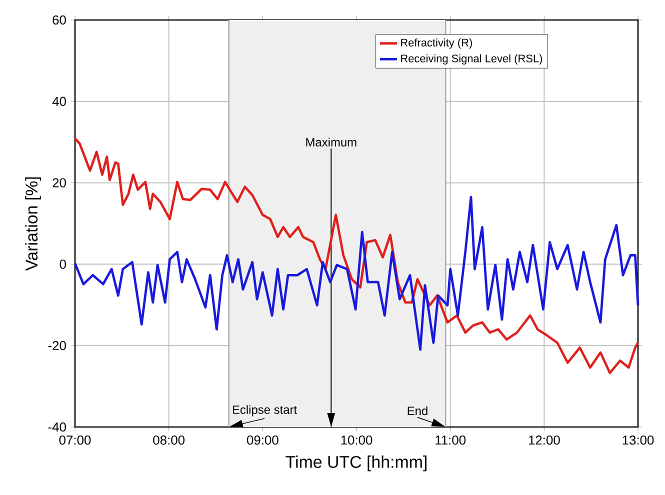  Describe the element at coordinates (262, 440) in the screenshot. I see `x-tick-label: 09:00` at that location.